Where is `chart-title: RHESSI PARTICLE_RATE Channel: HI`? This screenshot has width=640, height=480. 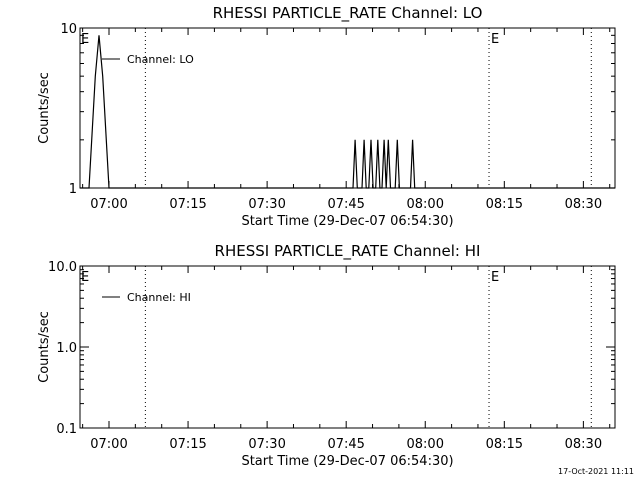
chart-title: RHESSI PARTICLE_RATE Channel: HI is located at coordinates (348, 251).